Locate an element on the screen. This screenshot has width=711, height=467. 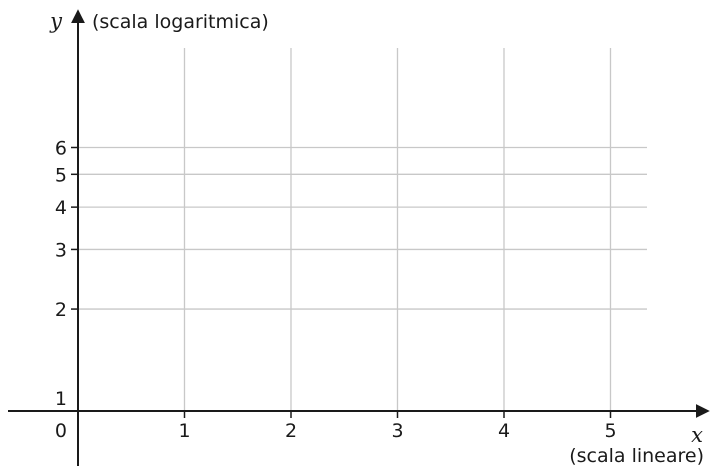
x-axis-scale-note: (scala lineare) is located at coordinates (636, 456).